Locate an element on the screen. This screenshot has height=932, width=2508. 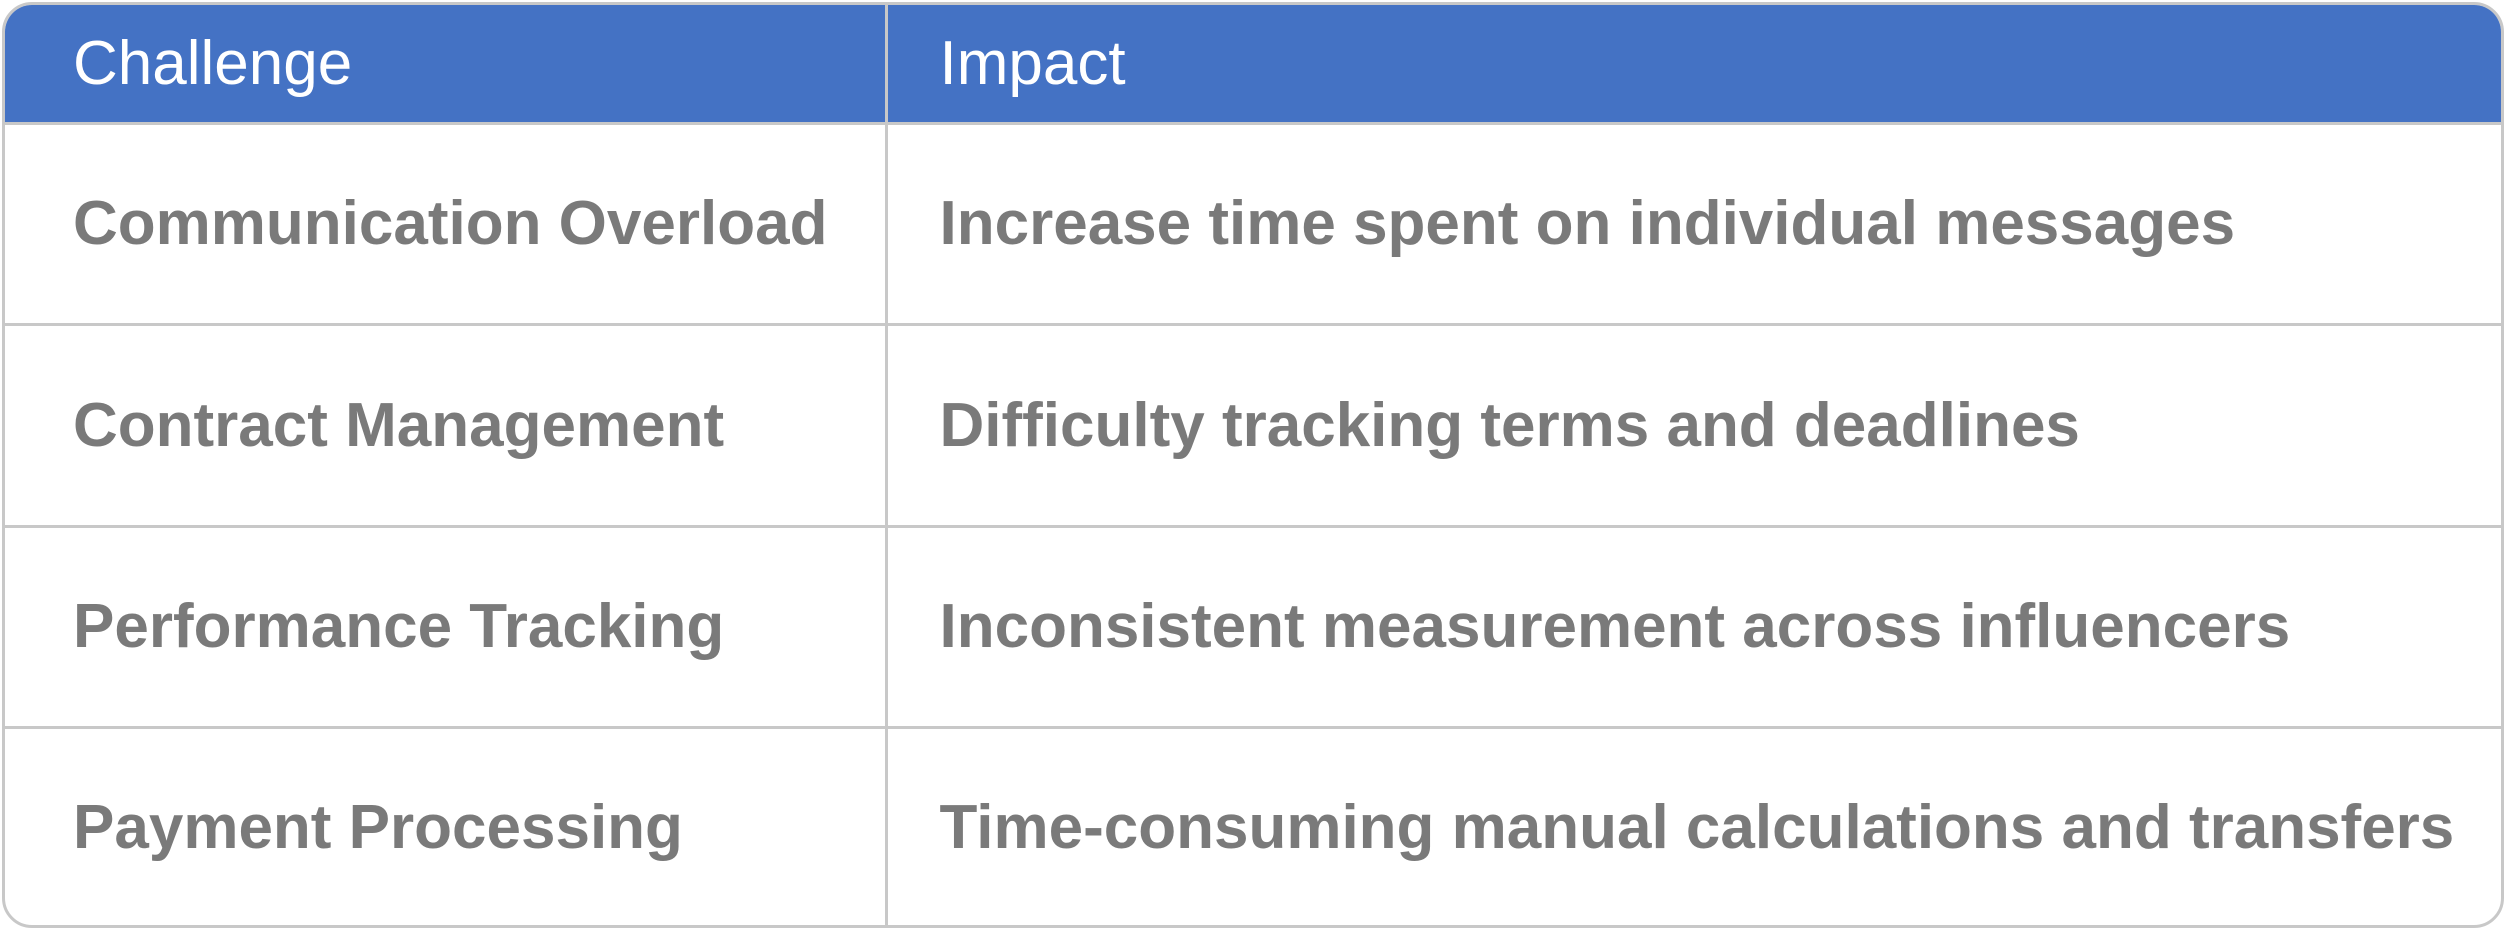
challenge-cell: Performance Tracking is located at coordinates (445, 626).